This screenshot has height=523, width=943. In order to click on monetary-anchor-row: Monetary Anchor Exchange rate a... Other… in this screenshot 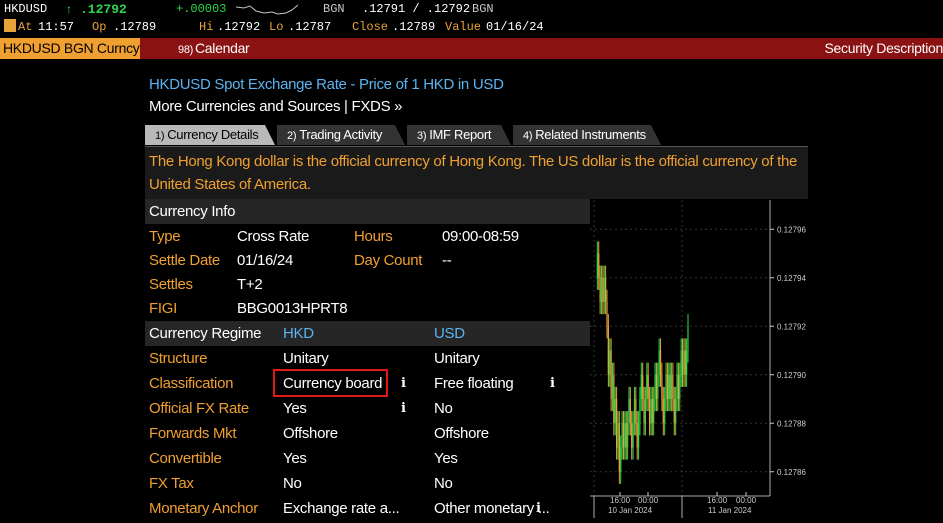, I will do `click(367, 508)`.